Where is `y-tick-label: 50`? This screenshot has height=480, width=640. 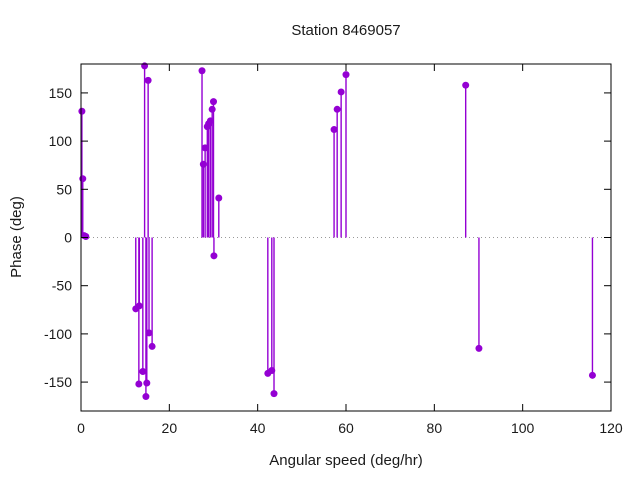 y-tick-label: 50 is located at coordinates (64, 189).